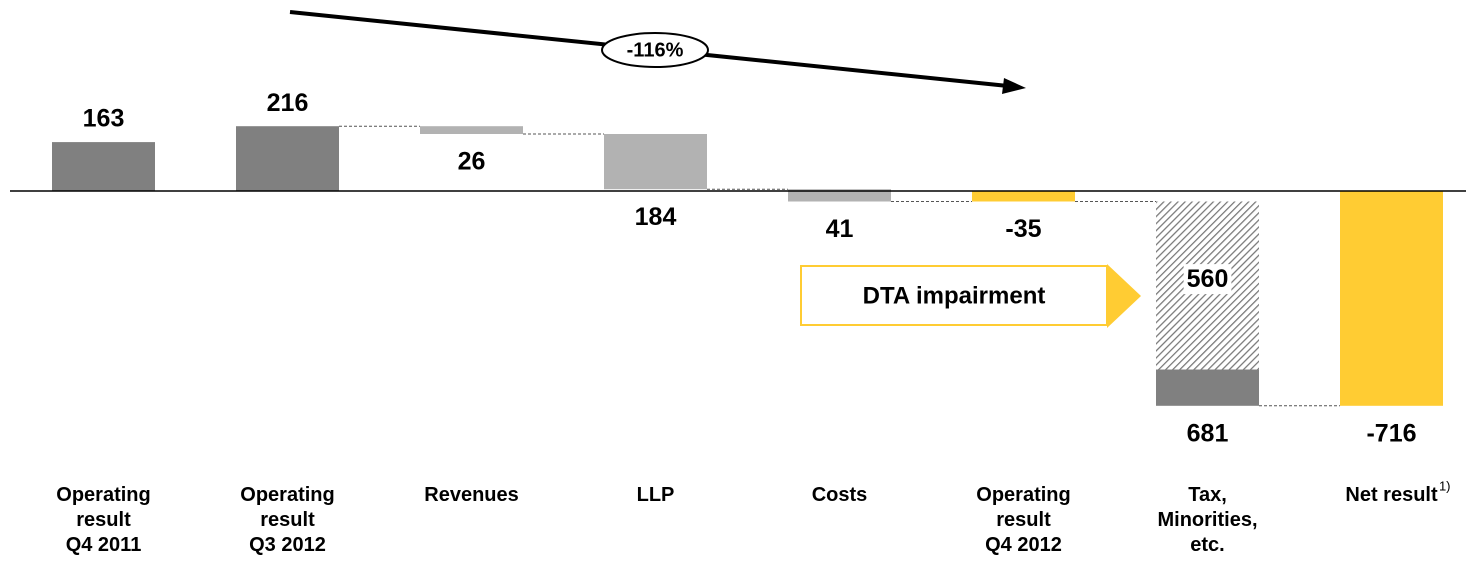 The height and width of the screenshot is (571, 1466). Describe the element at coordinates (656, 217) in the screenshot. I see `value-label: 184` at that location.